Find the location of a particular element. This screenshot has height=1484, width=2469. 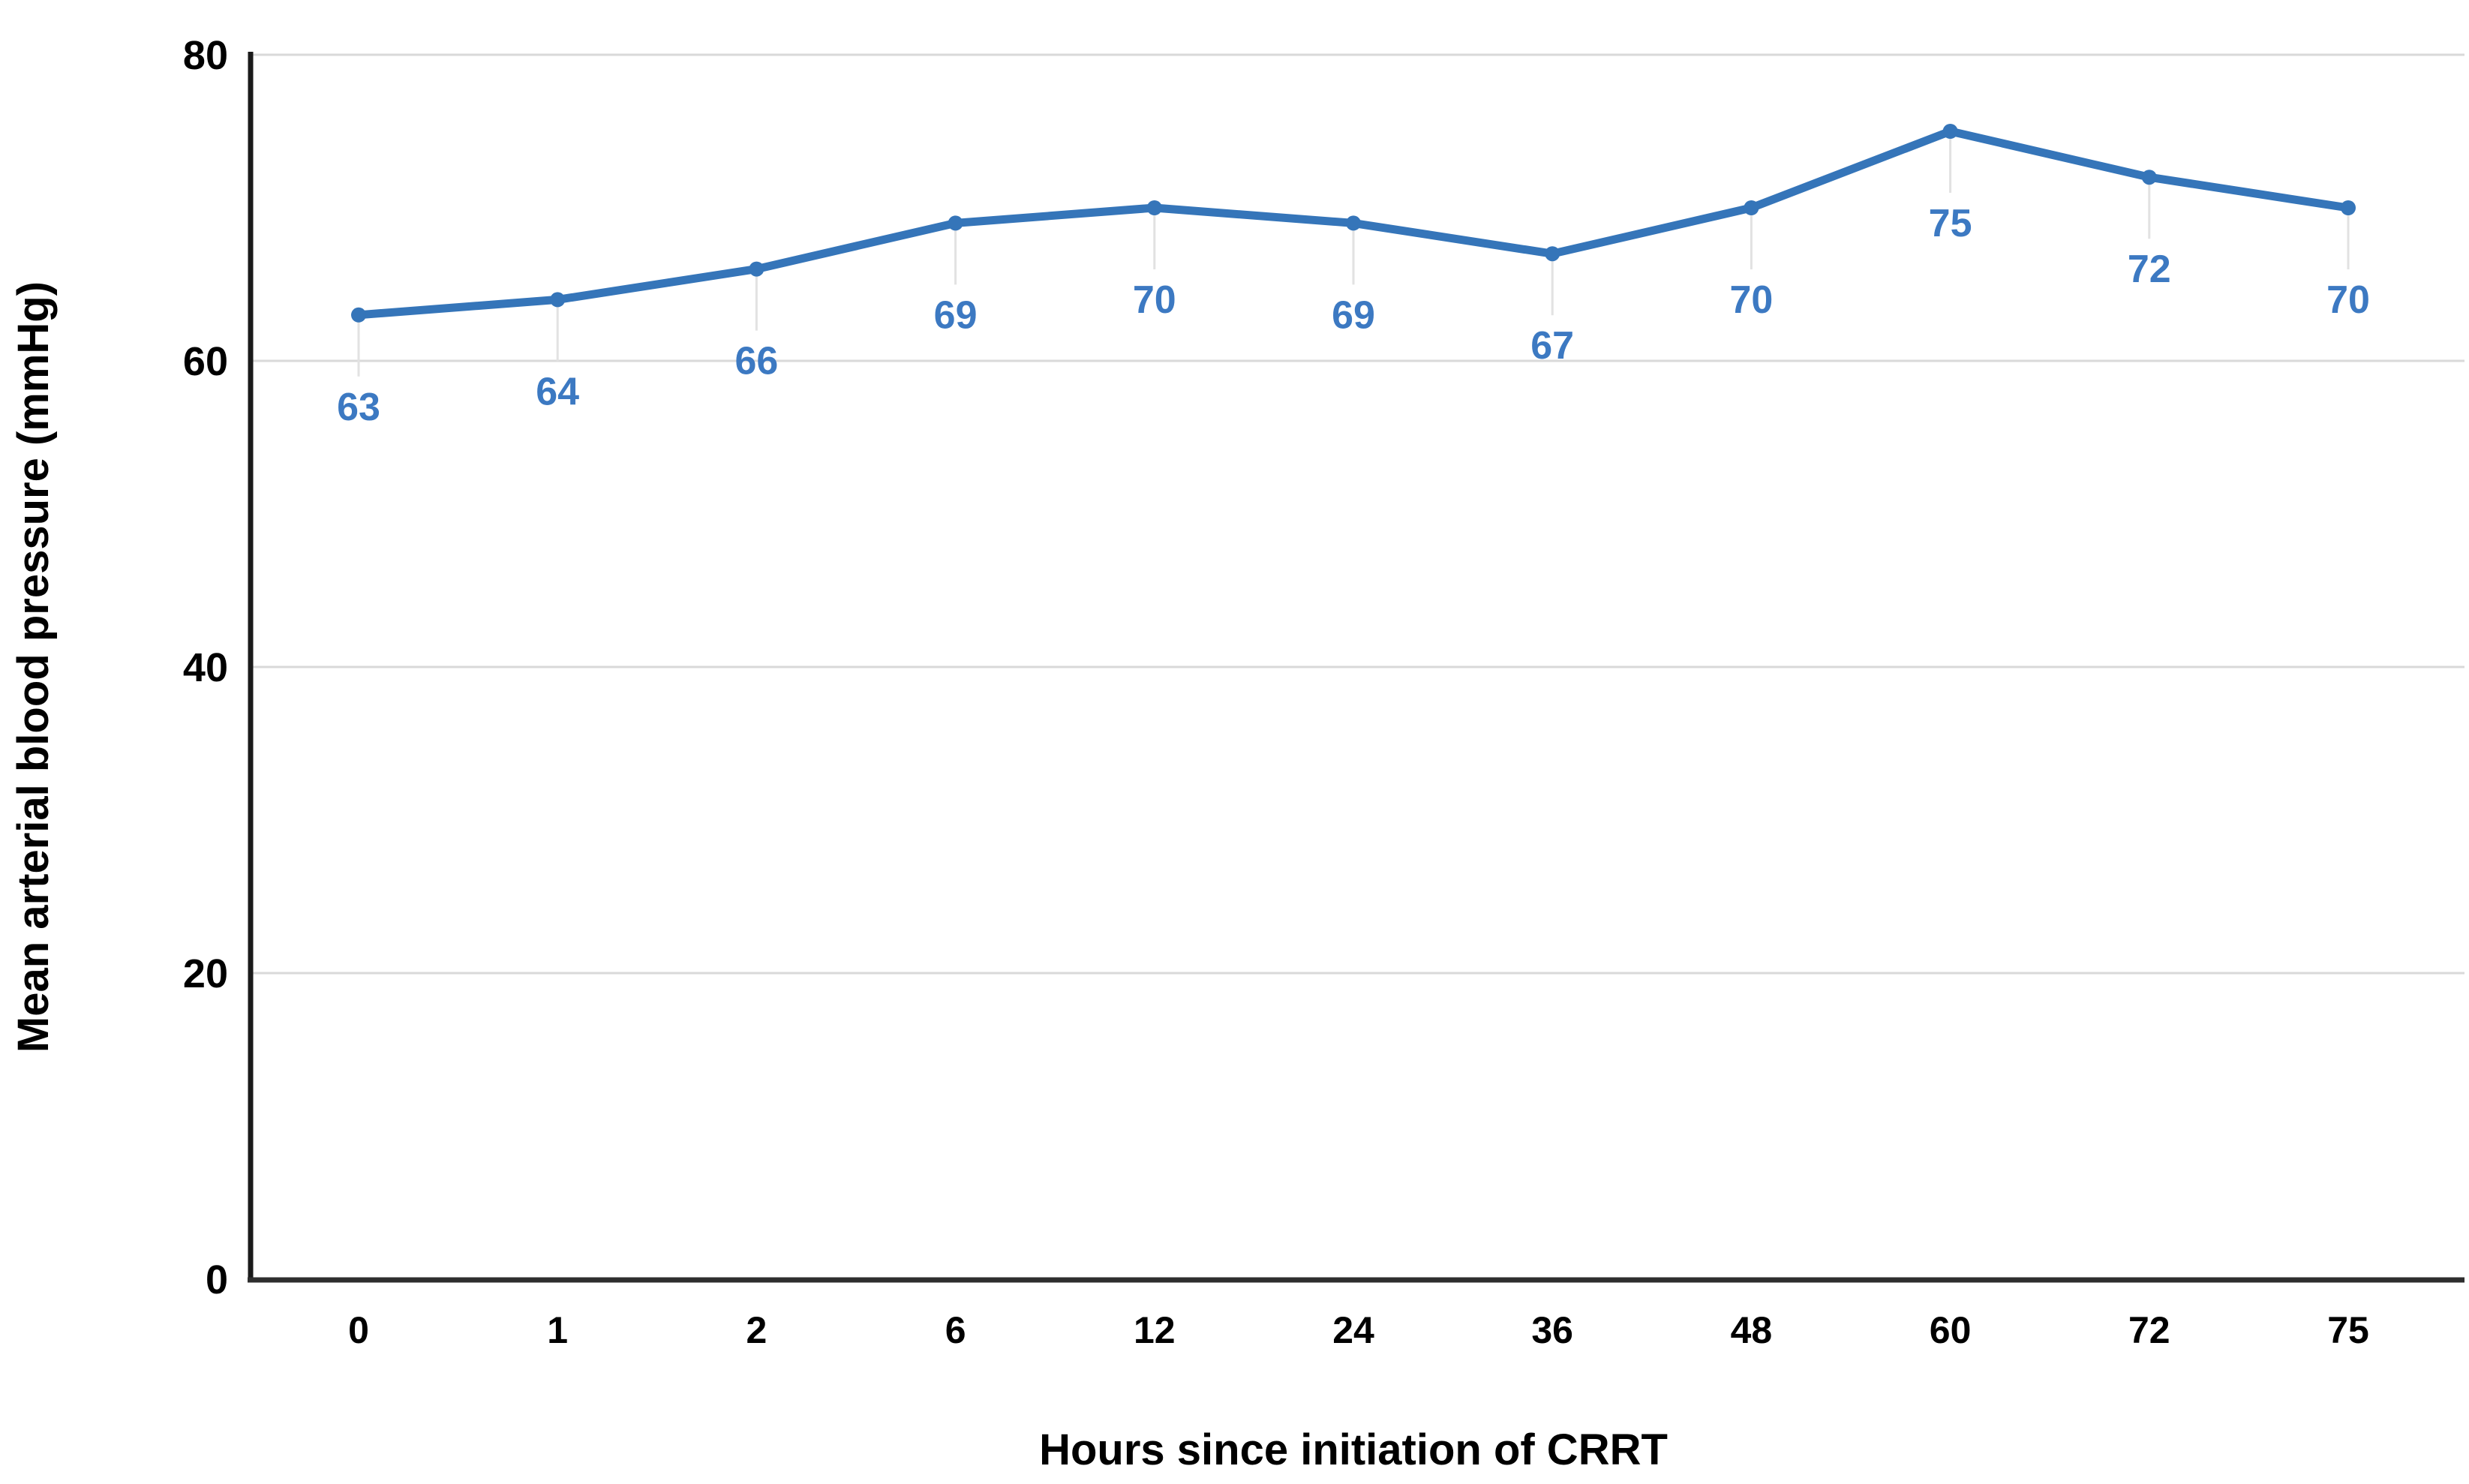

y-axis-title: Mean arterial blood pressure (mmHg) is located at coordinates (33, 667).